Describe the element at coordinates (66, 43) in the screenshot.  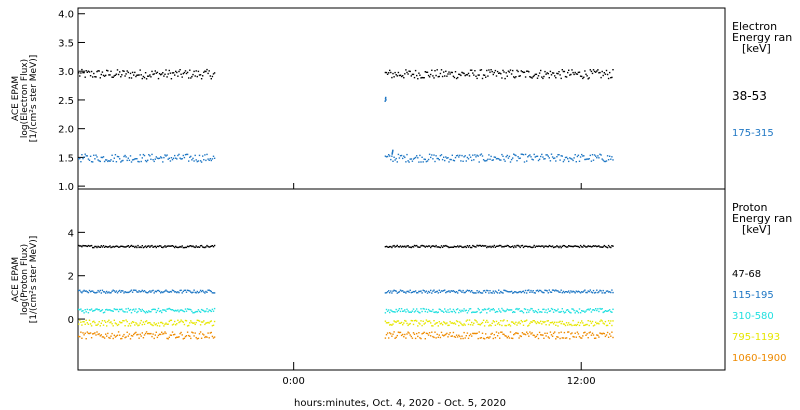
I see `electron-ytick-label: 3.5` at that location.